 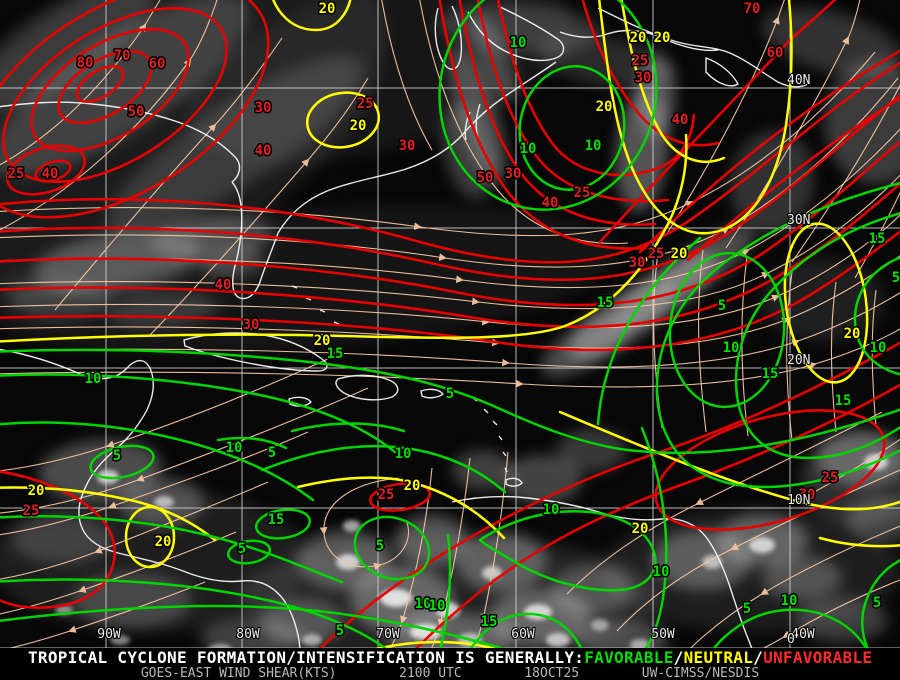 I want to click on longitude-label: 50W, so click(x=663, y=634).